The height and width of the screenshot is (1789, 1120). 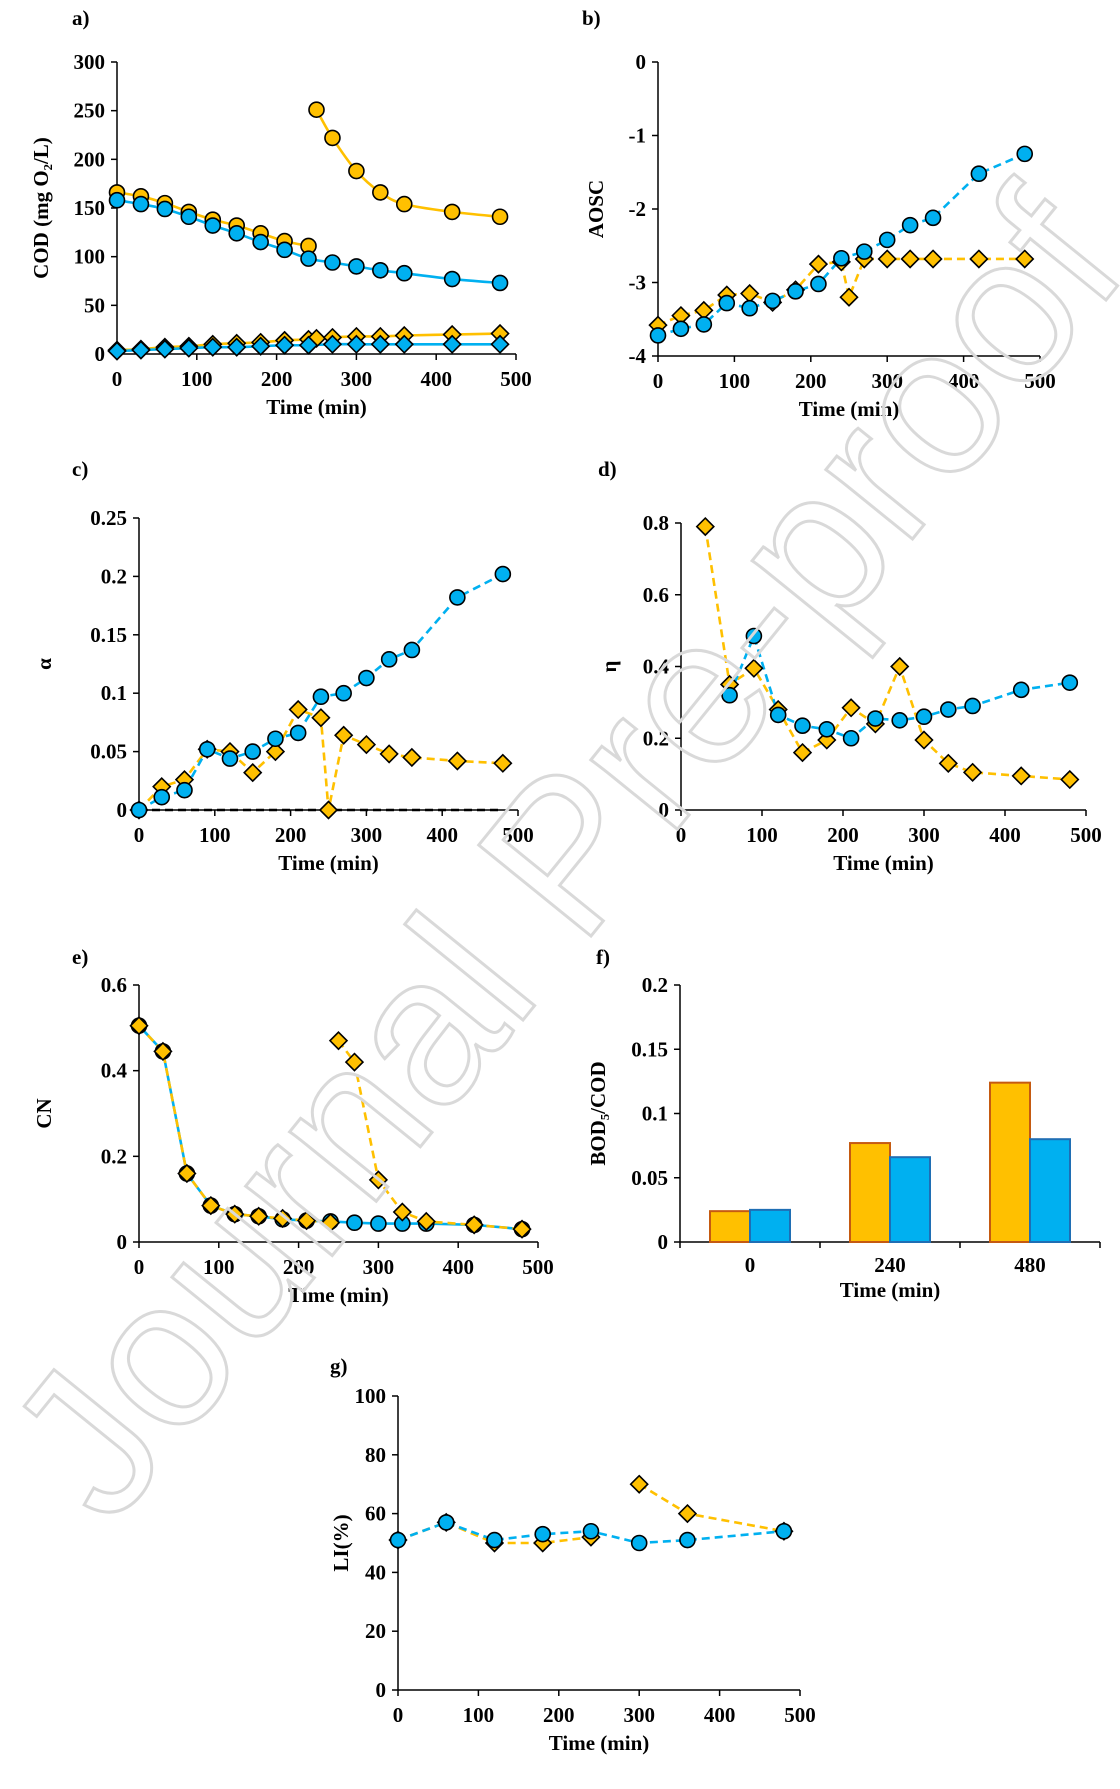 I want to click on panel-label: d), so click(x=607, y=469).